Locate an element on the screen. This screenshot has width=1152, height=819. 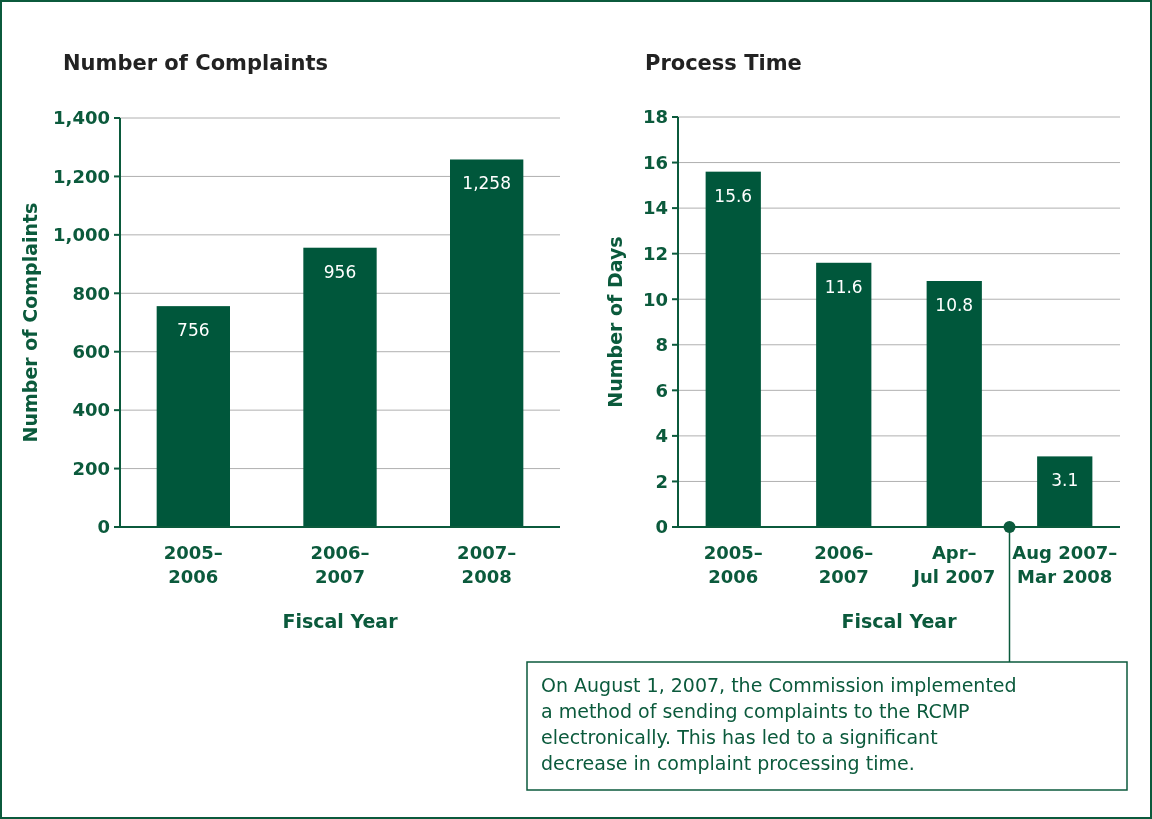
y-tick-label: 16 is located at coordinates (655, 162).